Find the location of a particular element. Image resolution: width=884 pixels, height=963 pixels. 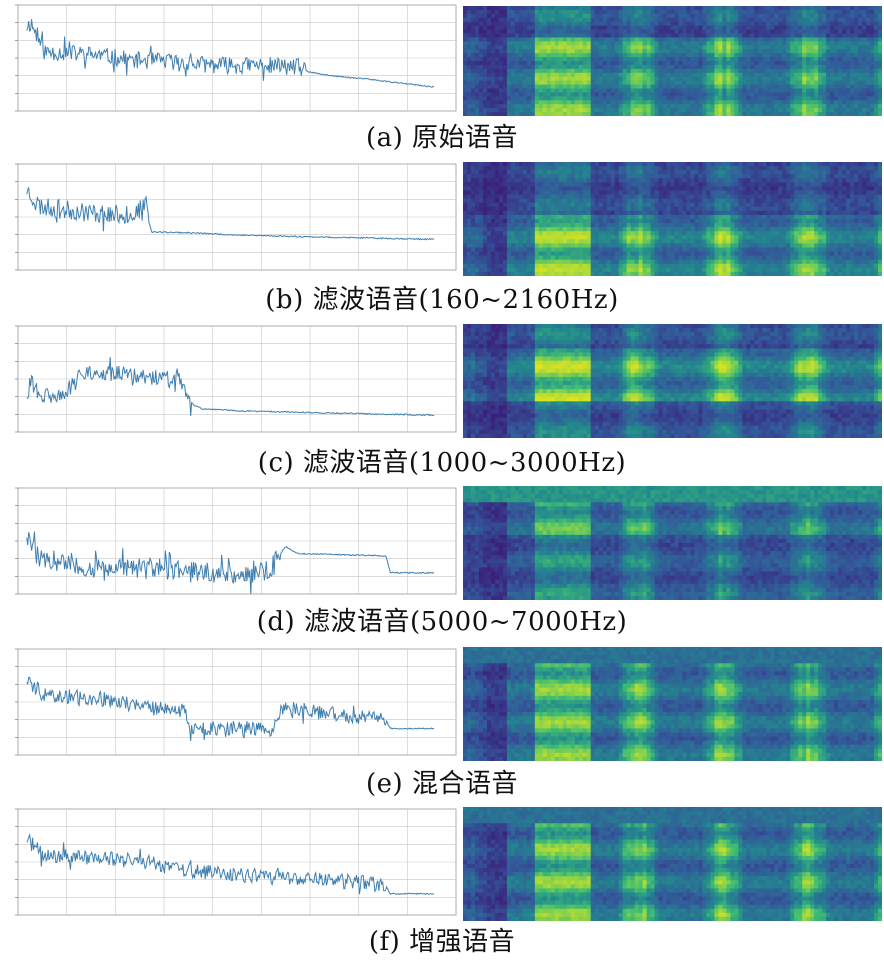

caption: (e) 混合语音 is located at coordinates (442, 784).